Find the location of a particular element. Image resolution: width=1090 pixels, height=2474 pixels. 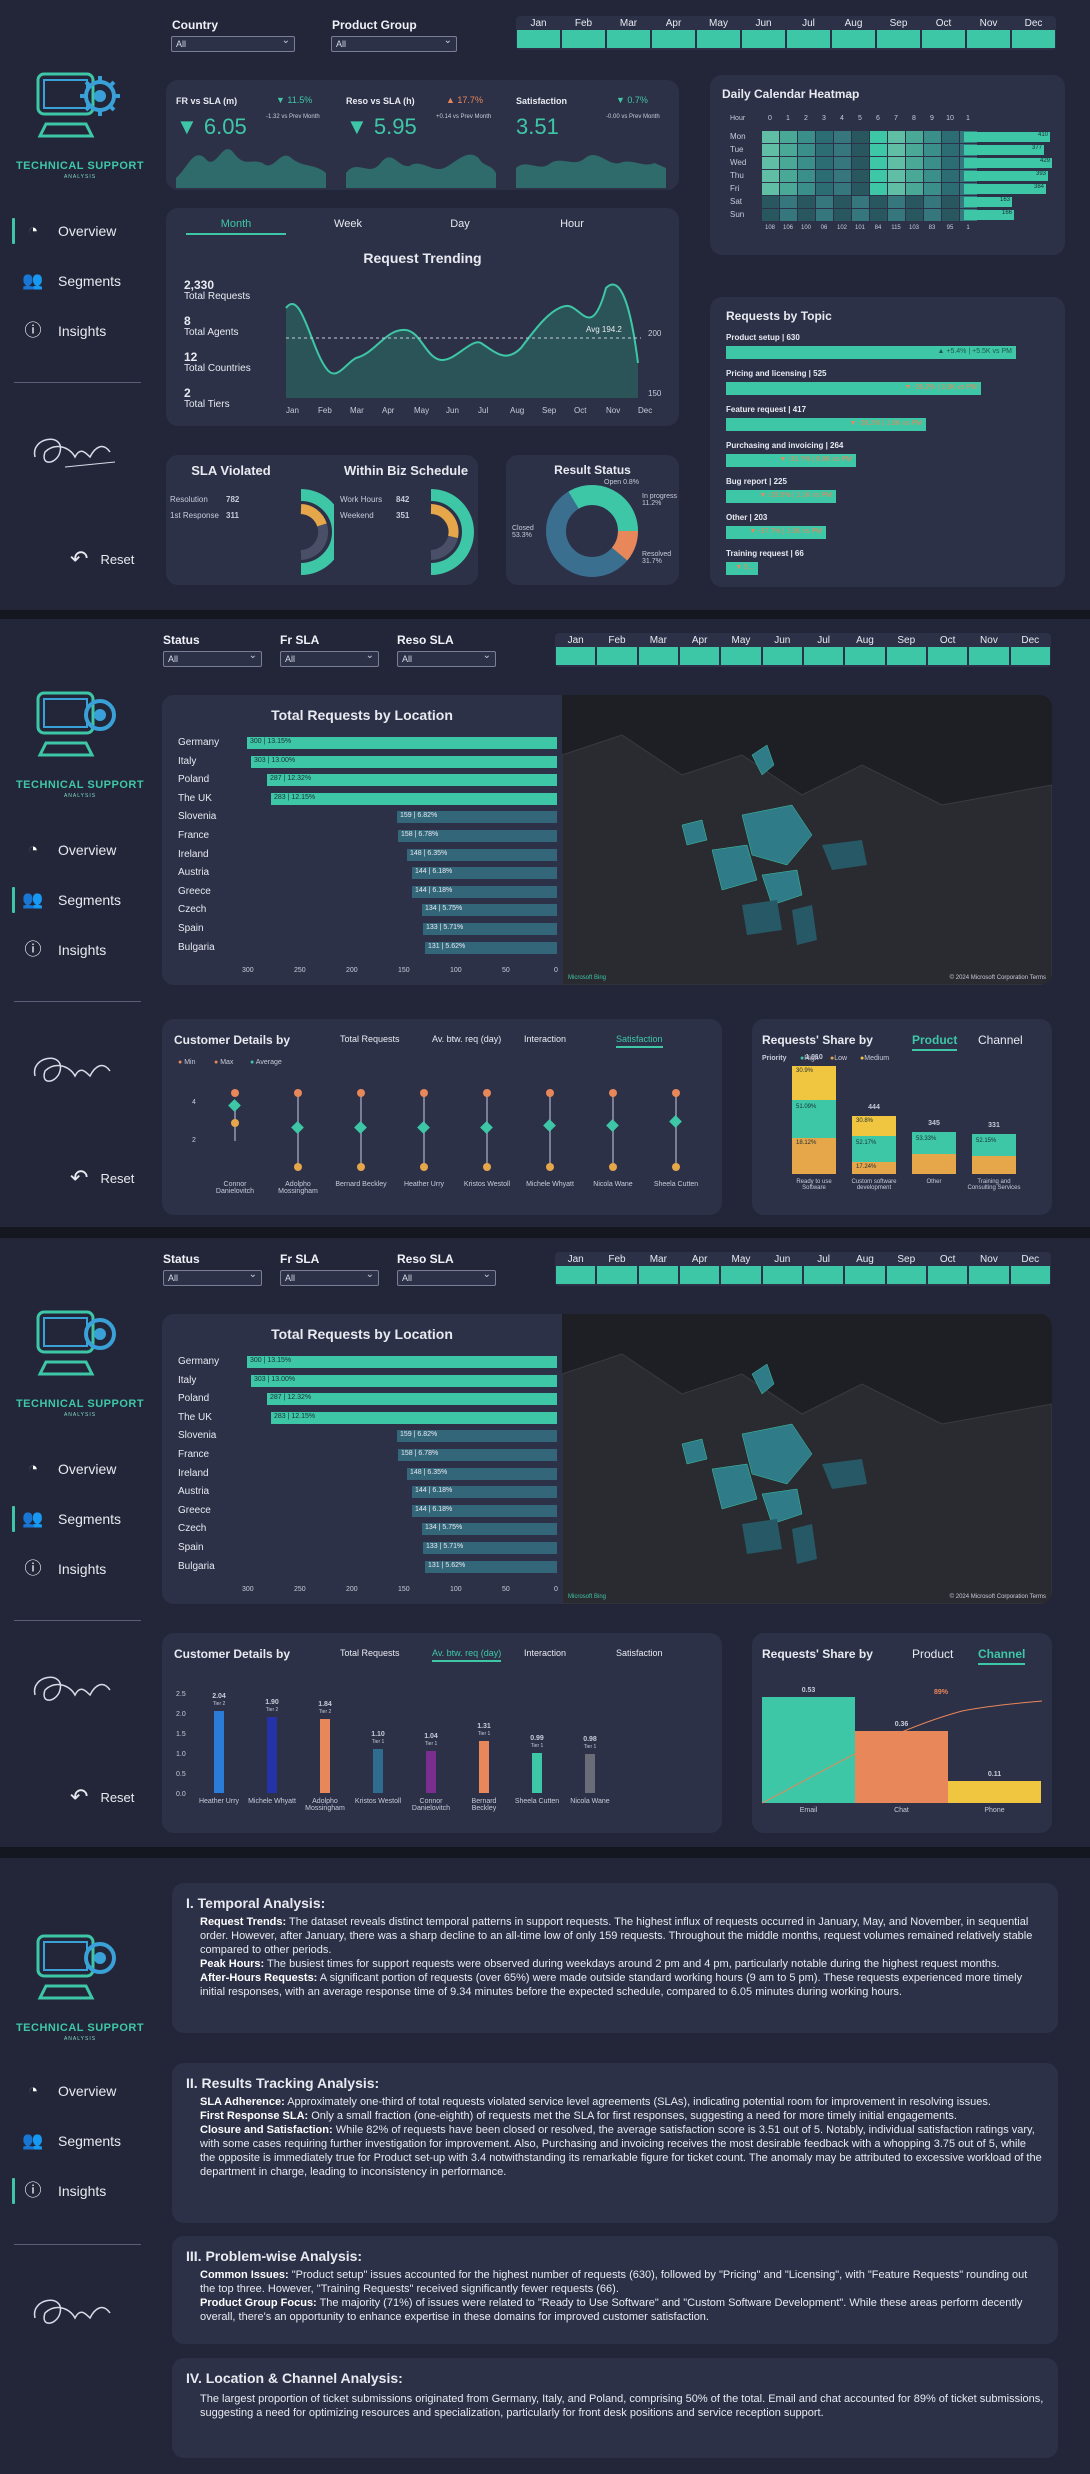

customer-tab: Interaction is located at coordinates (545, 1039).